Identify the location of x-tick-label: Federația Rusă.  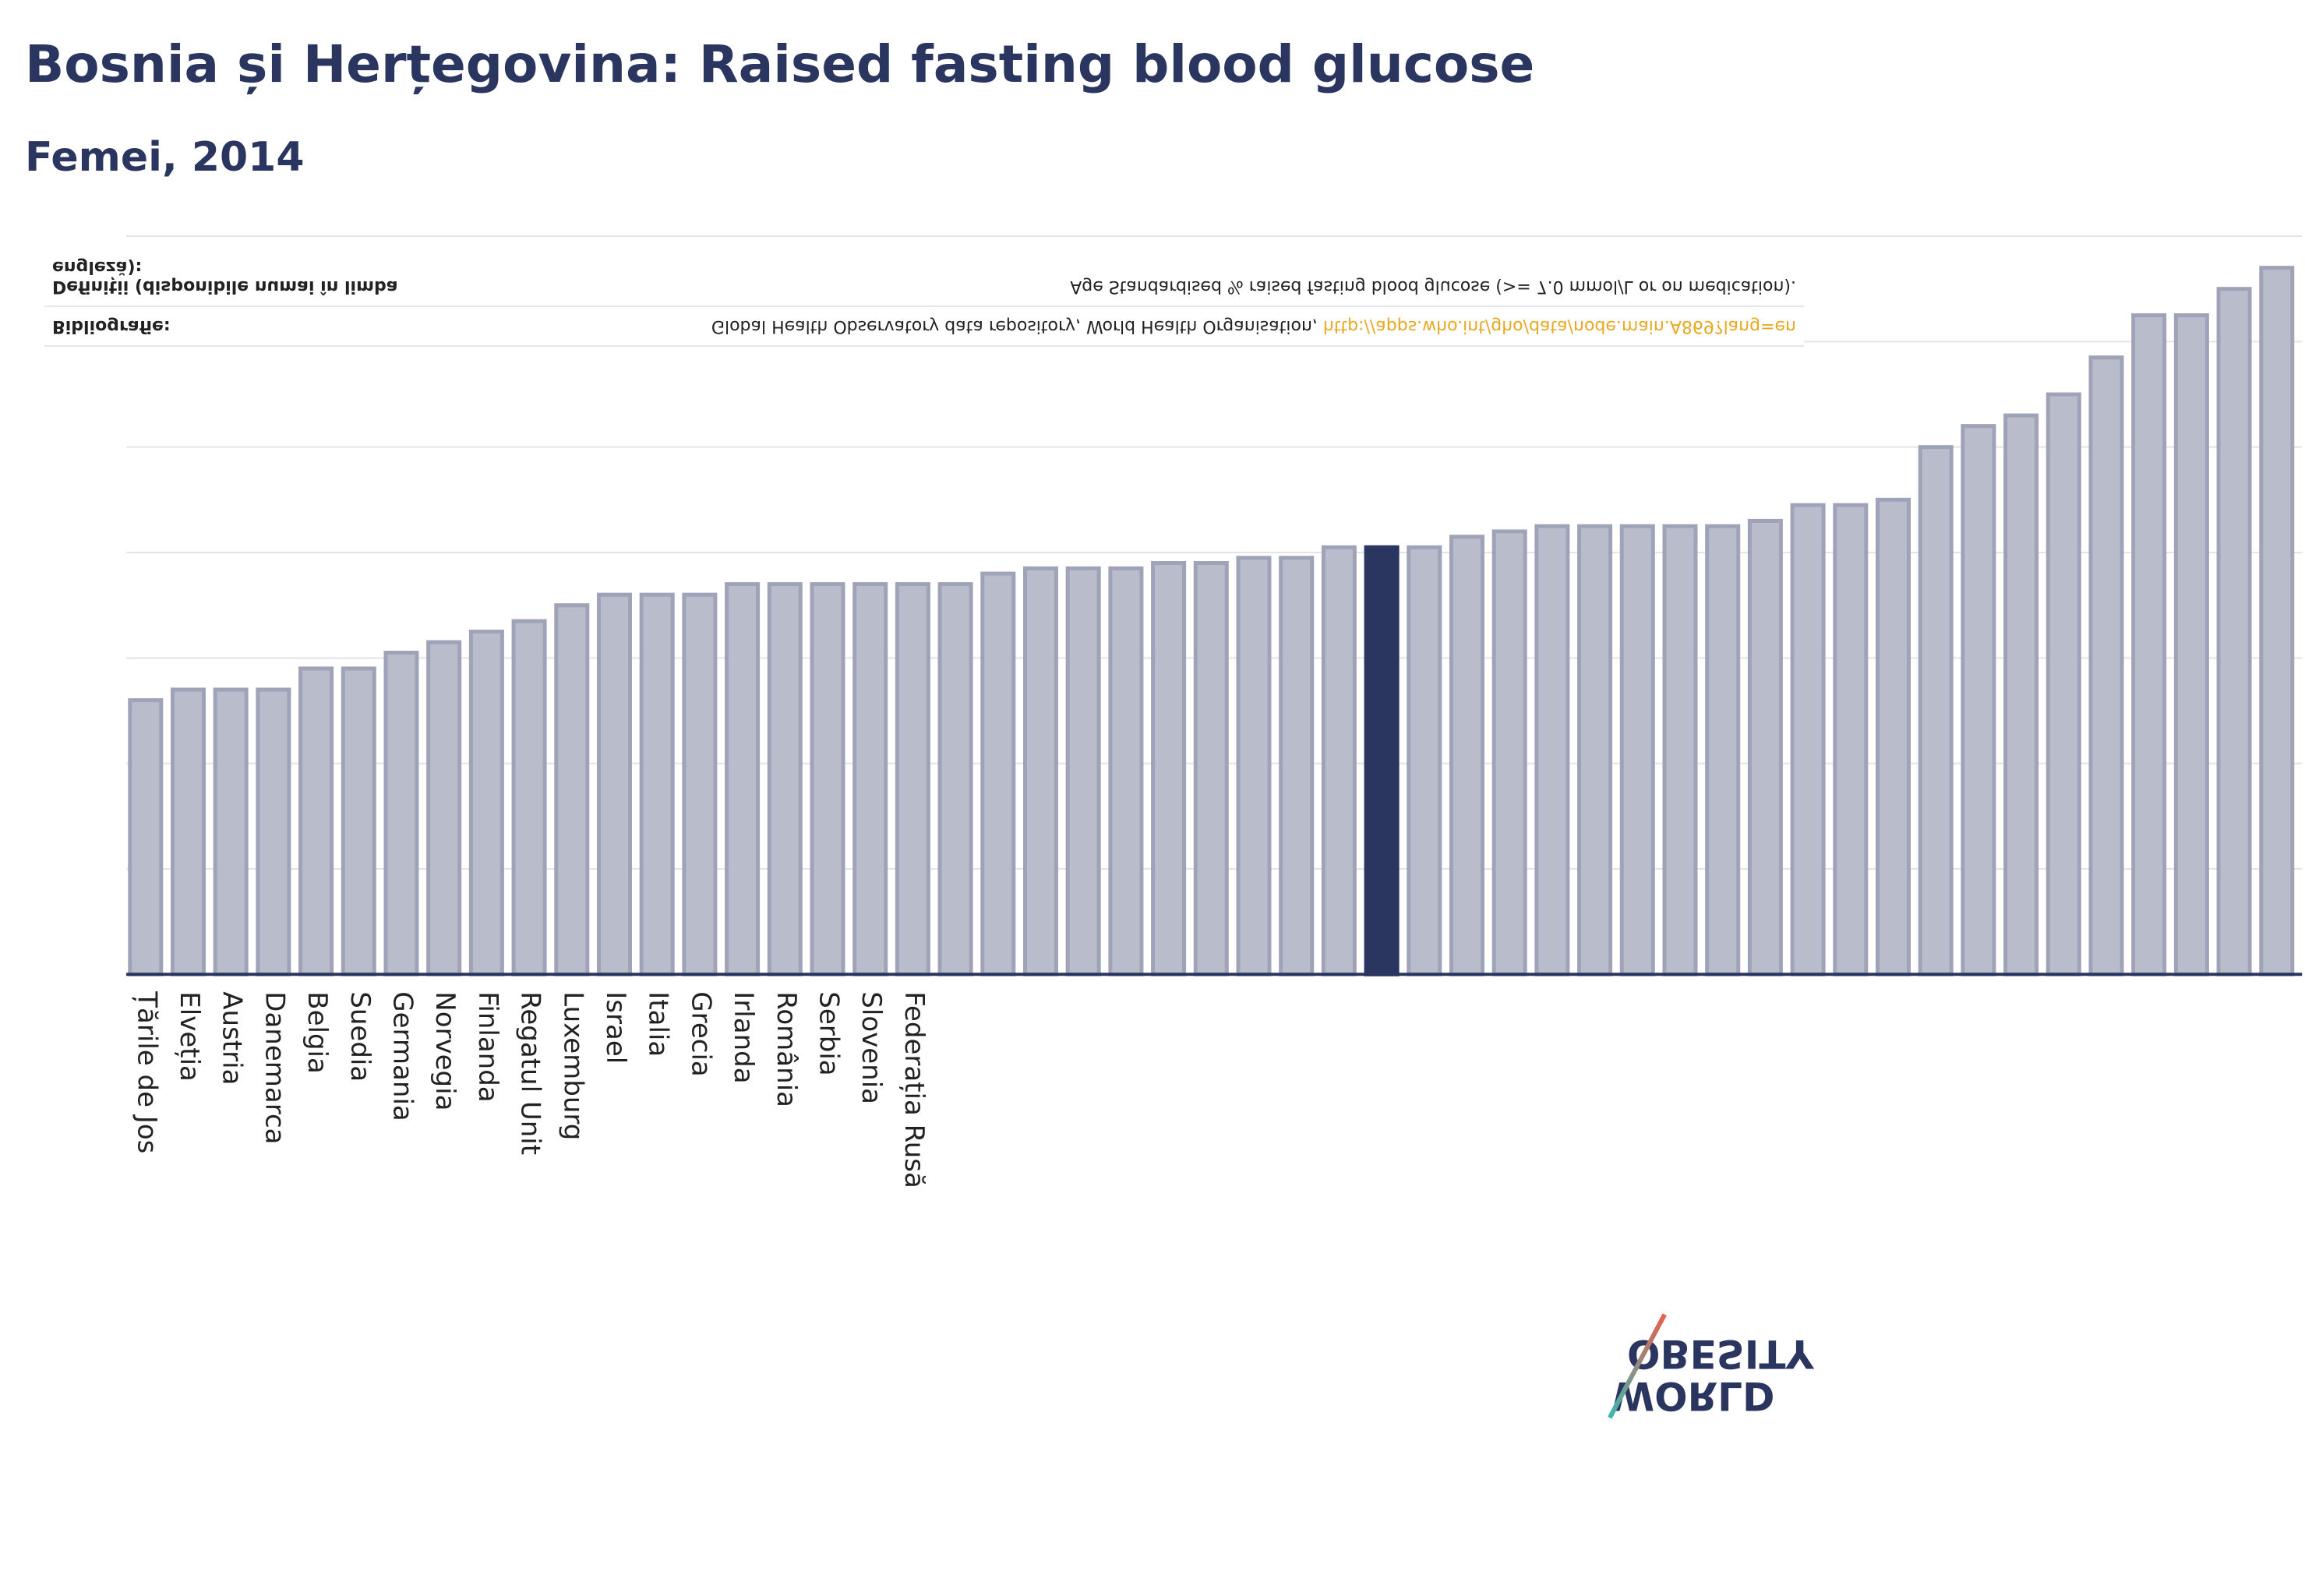
(914, 1089).